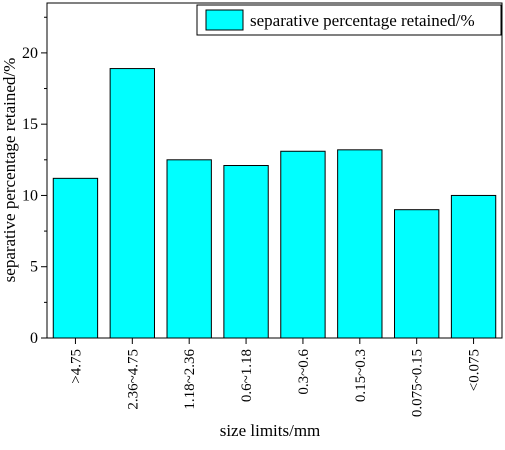 Image resolution: width=505 pixels, height=450 pixels. What do you see at coordinates (133, 379) in the screenshot?
I see `x-tick-label: 2.36~4.75` at bounding box center [133, 379].